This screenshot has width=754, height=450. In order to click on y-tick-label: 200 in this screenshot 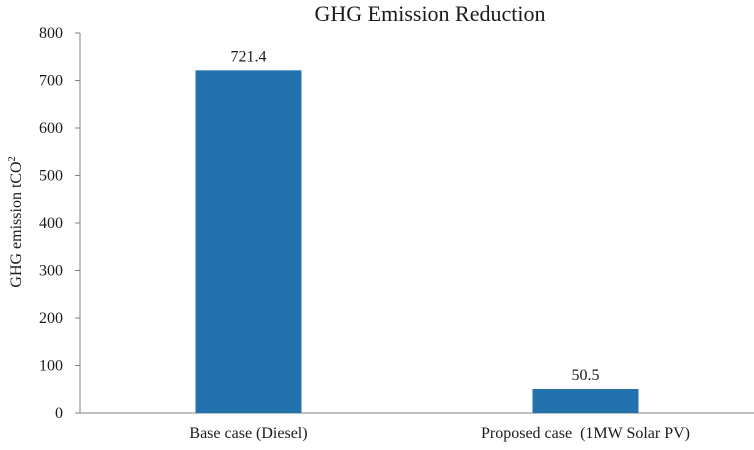, I will do `click(51, 318)`.